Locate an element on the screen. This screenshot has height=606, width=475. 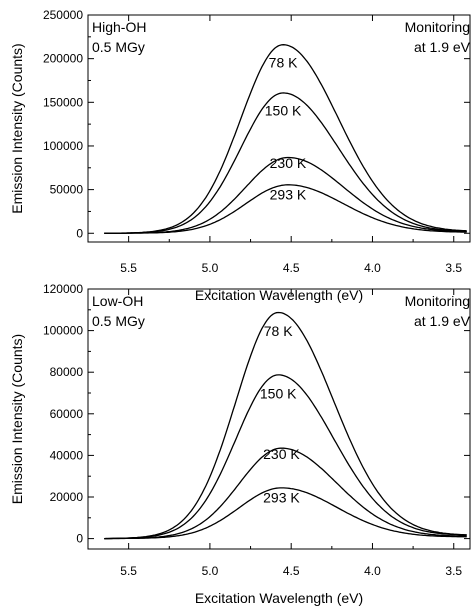
y-tick-label: 150000 is located at coordinates (63, 102).